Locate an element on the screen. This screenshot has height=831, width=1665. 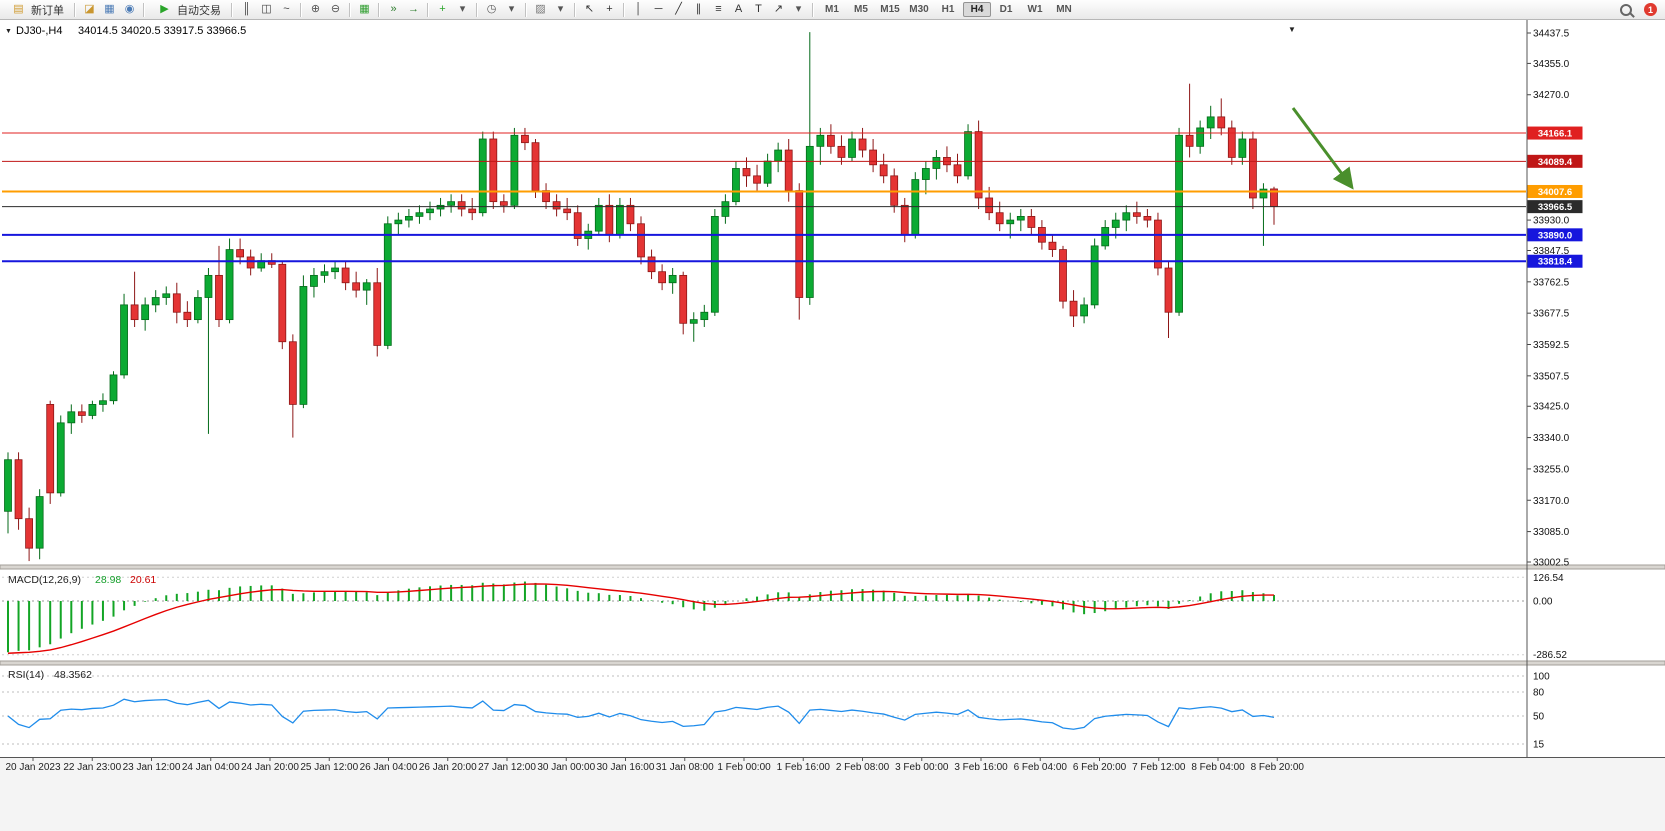
auto-trading-button: ▶ 自动交易 is located at coordinates (188, 10).